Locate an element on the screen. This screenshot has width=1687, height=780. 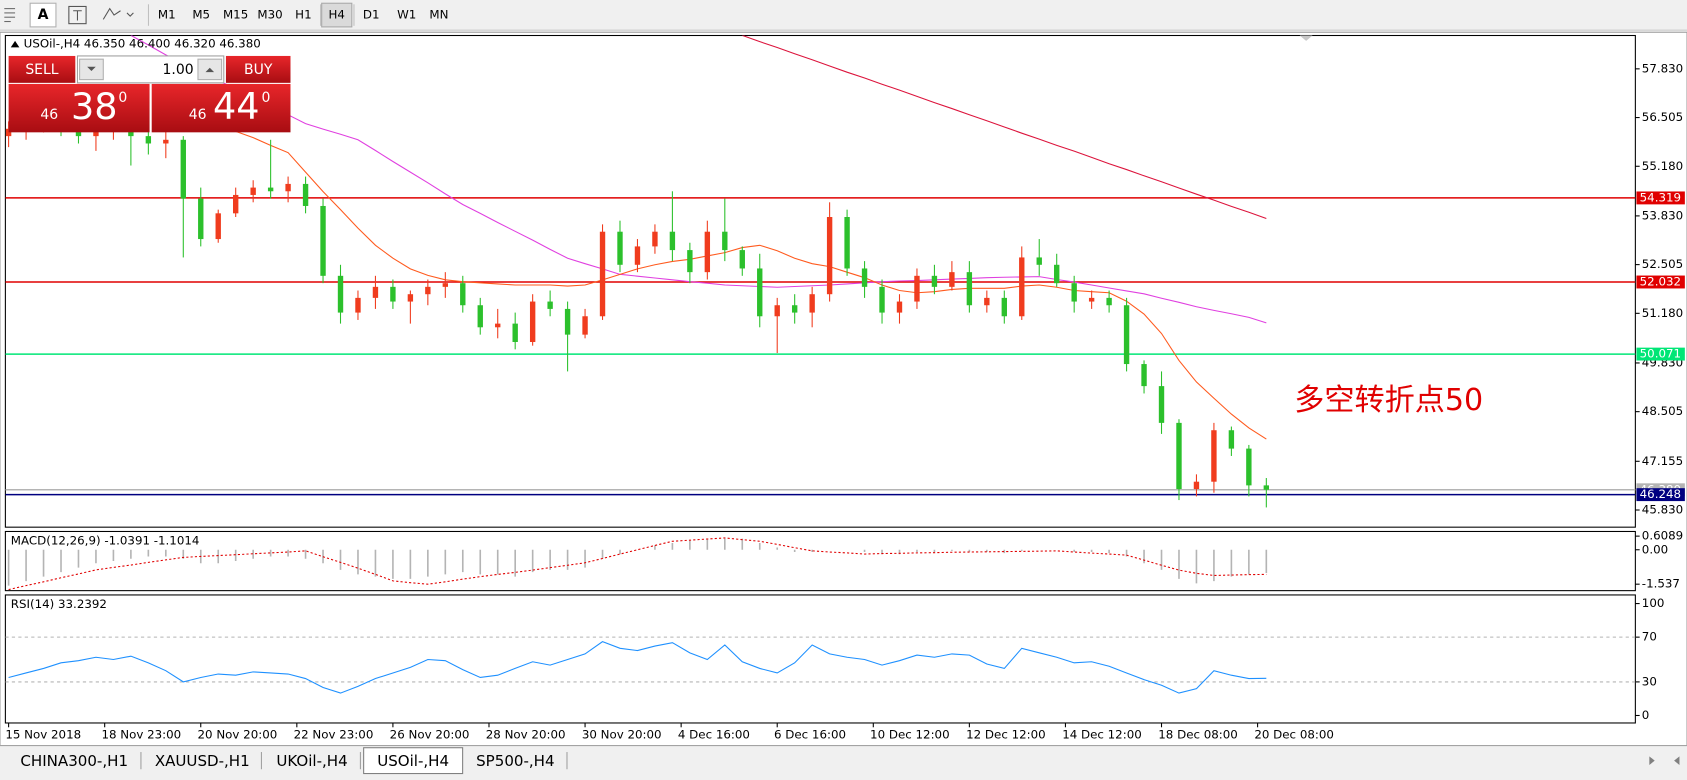
timeframe-button: W1 is located at coordinates (406, 15).